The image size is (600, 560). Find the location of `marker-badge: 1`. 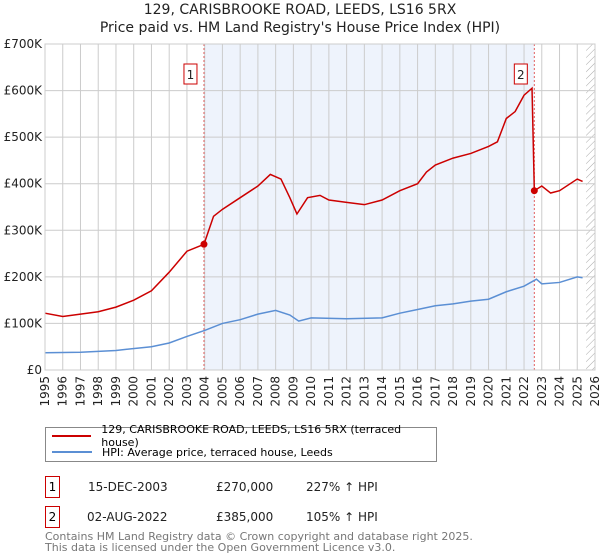

marker-badge: 1 is located at coordinates (52, 487).